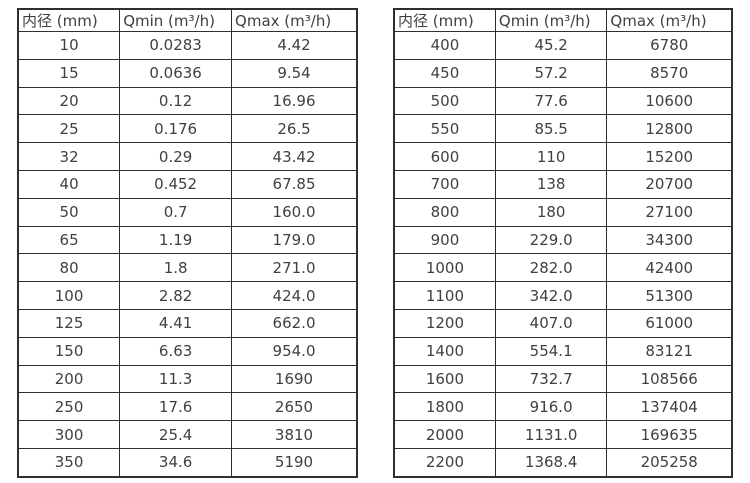 The image size is (750, 483). What do you see at coordinates (69, 212) in the screenshot?
I see `table-cell: 50` at bounding box center [69, 212].